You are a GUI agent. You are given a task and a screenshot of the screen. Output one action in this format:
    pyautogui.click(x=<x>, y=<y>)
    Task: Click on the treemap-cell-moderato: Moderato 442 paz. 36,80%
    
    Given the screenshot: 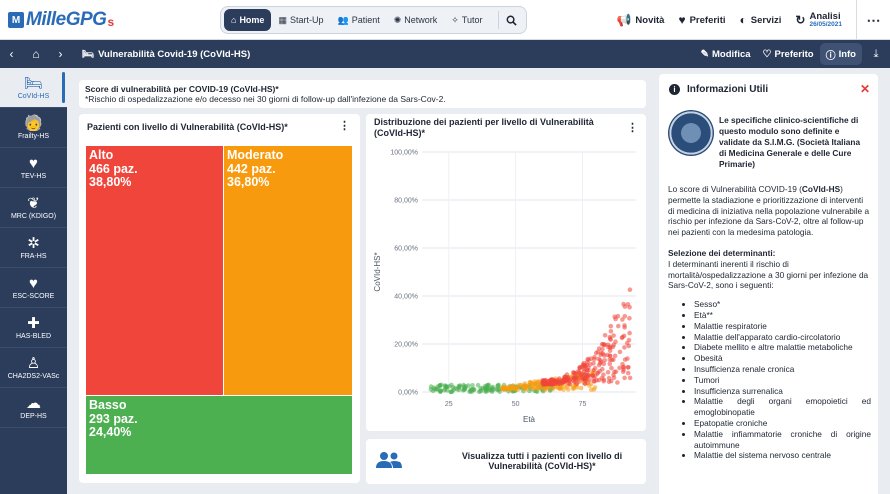 What is the action you would take?
    pyautogui.click(x=287, y=270)
    